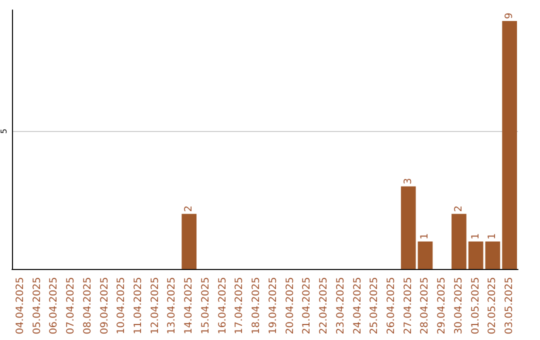  What do you see at coordinates (425, 305) in the screenshot?
I see `x-tick-label: 28.04.2025` at bounding box center [425, 305].